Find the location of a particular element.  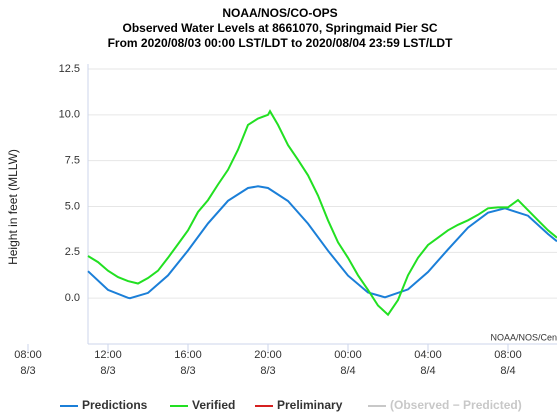

legend-label: Preliminary is located at coordinates (310, 405).